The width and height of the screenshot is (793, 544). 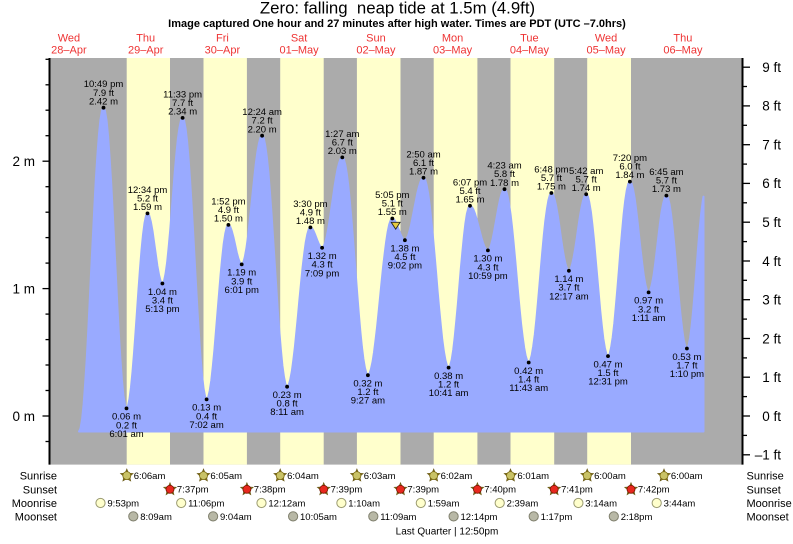 I want to click on svg-text: 4.5 ft, so click(x=404, y=257).